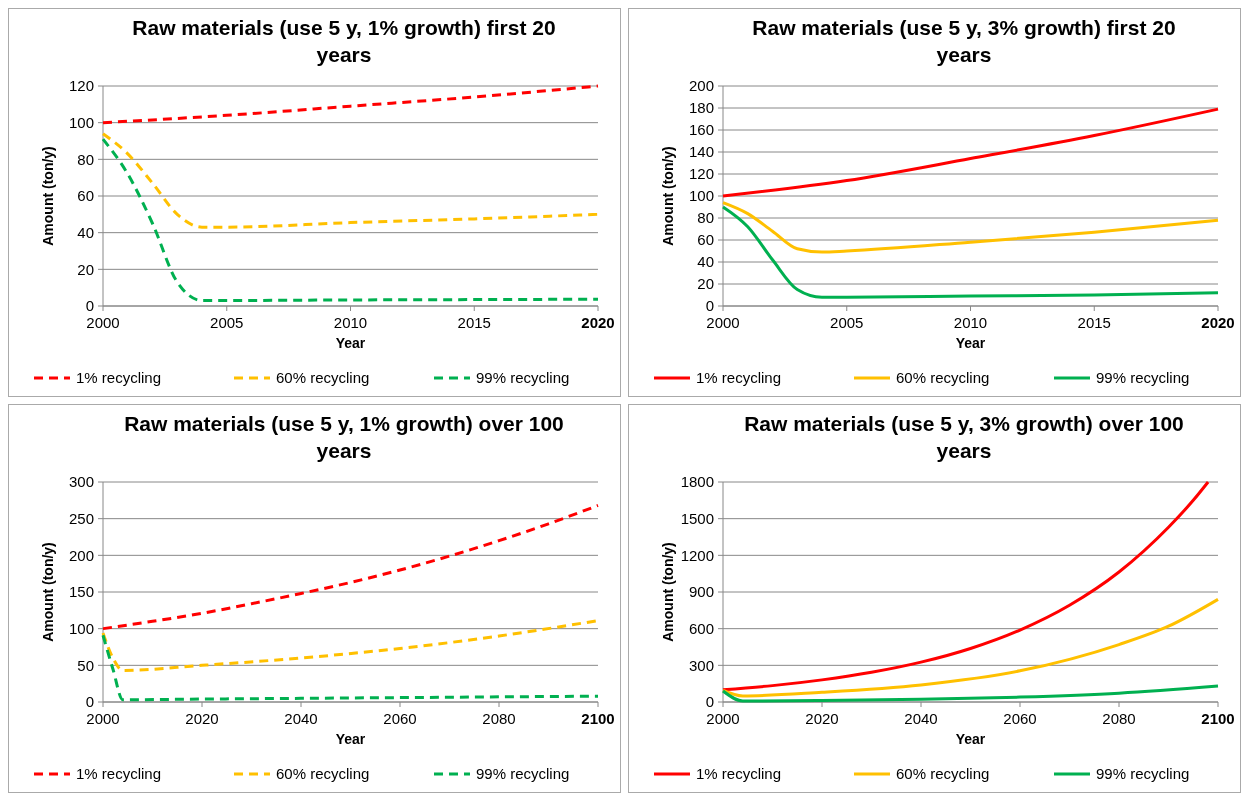 The image size is (1257, 803). Describe the element at coordinates (697, 518) in the screenshot. I see `y-tick-label: 1500` at that location.